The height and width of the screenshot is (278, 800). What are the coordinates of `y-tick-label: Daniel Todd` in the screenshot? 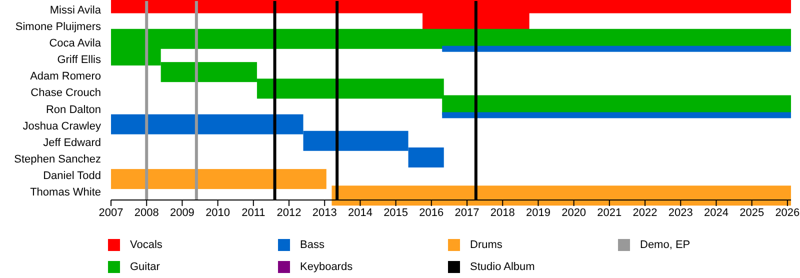 It's located at (72, 176).